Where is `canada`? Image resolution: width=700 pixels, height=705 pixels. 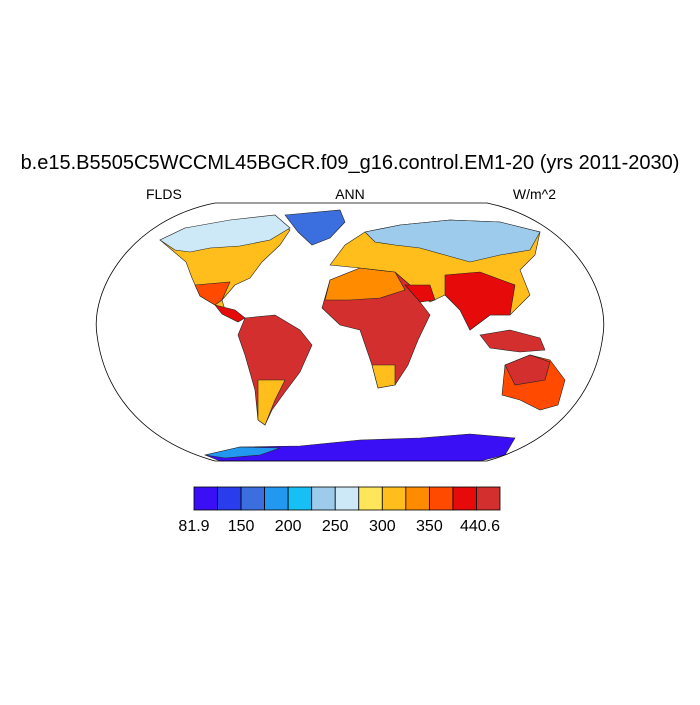 canada is located at coordinates (225, 233).